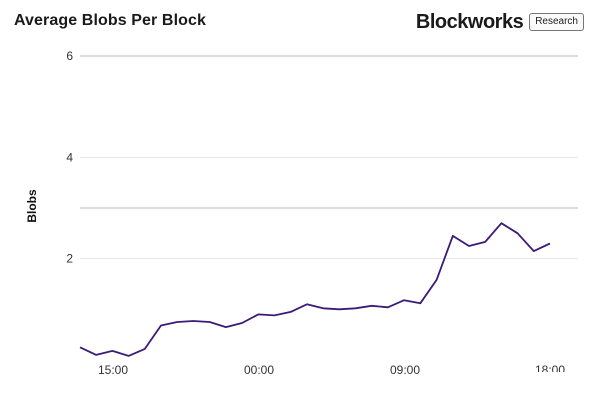 The image size is (600, 408). I want to click on bottom-overlay, so click(540, 390).